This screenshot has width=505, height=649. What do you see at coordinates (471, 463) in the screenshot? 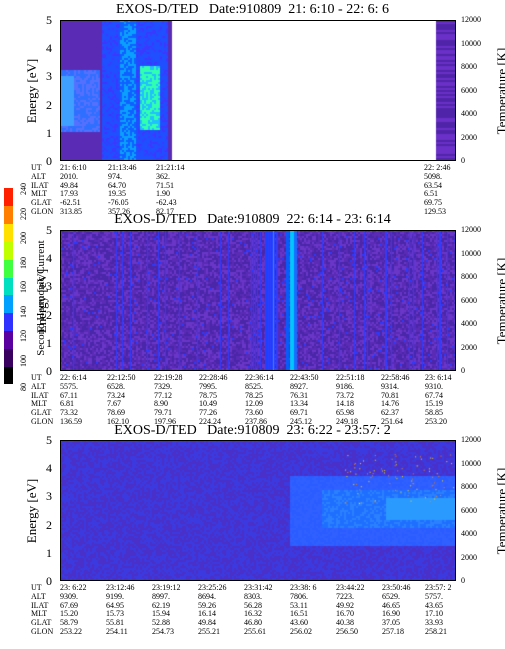
I see `y2-tick-label: 10000` at bounding box center [471, 463].